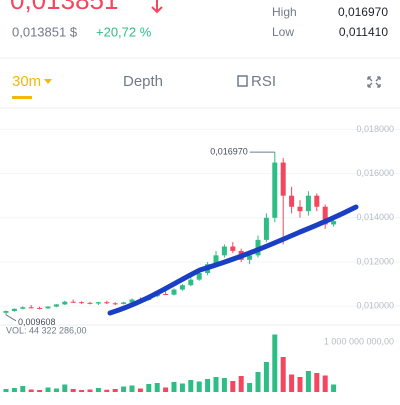 The image size is (400, 405). What do you see at coordinates (143, 81) in the screenshot?
I see `tab-depth: Depth` at bounding box center [143, 81].